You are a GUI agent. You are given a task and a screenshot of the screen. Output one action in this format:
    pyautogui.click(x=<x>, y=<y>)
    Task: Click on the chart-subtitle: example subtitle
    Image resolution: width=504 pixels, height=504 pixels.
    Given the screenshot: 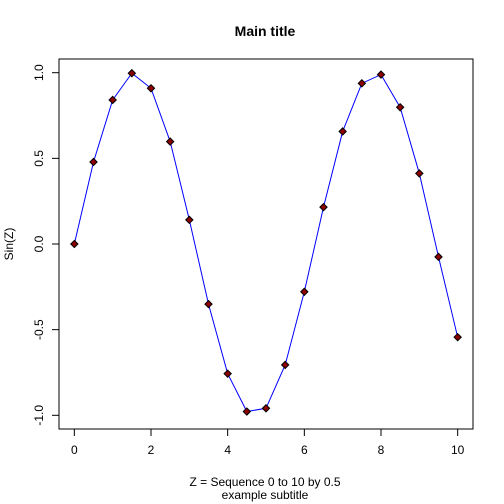 What is the action you would take?
    pyautogui.click(x=265, y=495)
    